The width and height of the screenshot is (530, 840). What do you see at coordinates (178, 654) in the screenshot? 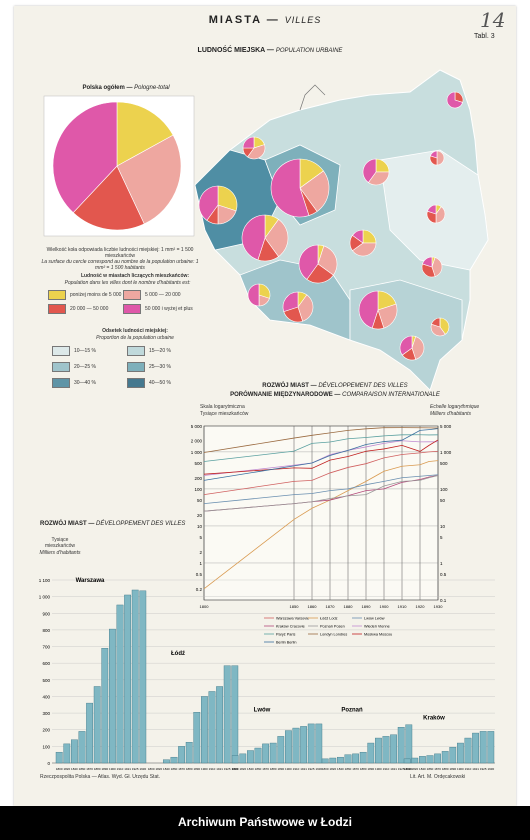
I see `bar-series-label: Łódź` at bounding box center [178, 654].